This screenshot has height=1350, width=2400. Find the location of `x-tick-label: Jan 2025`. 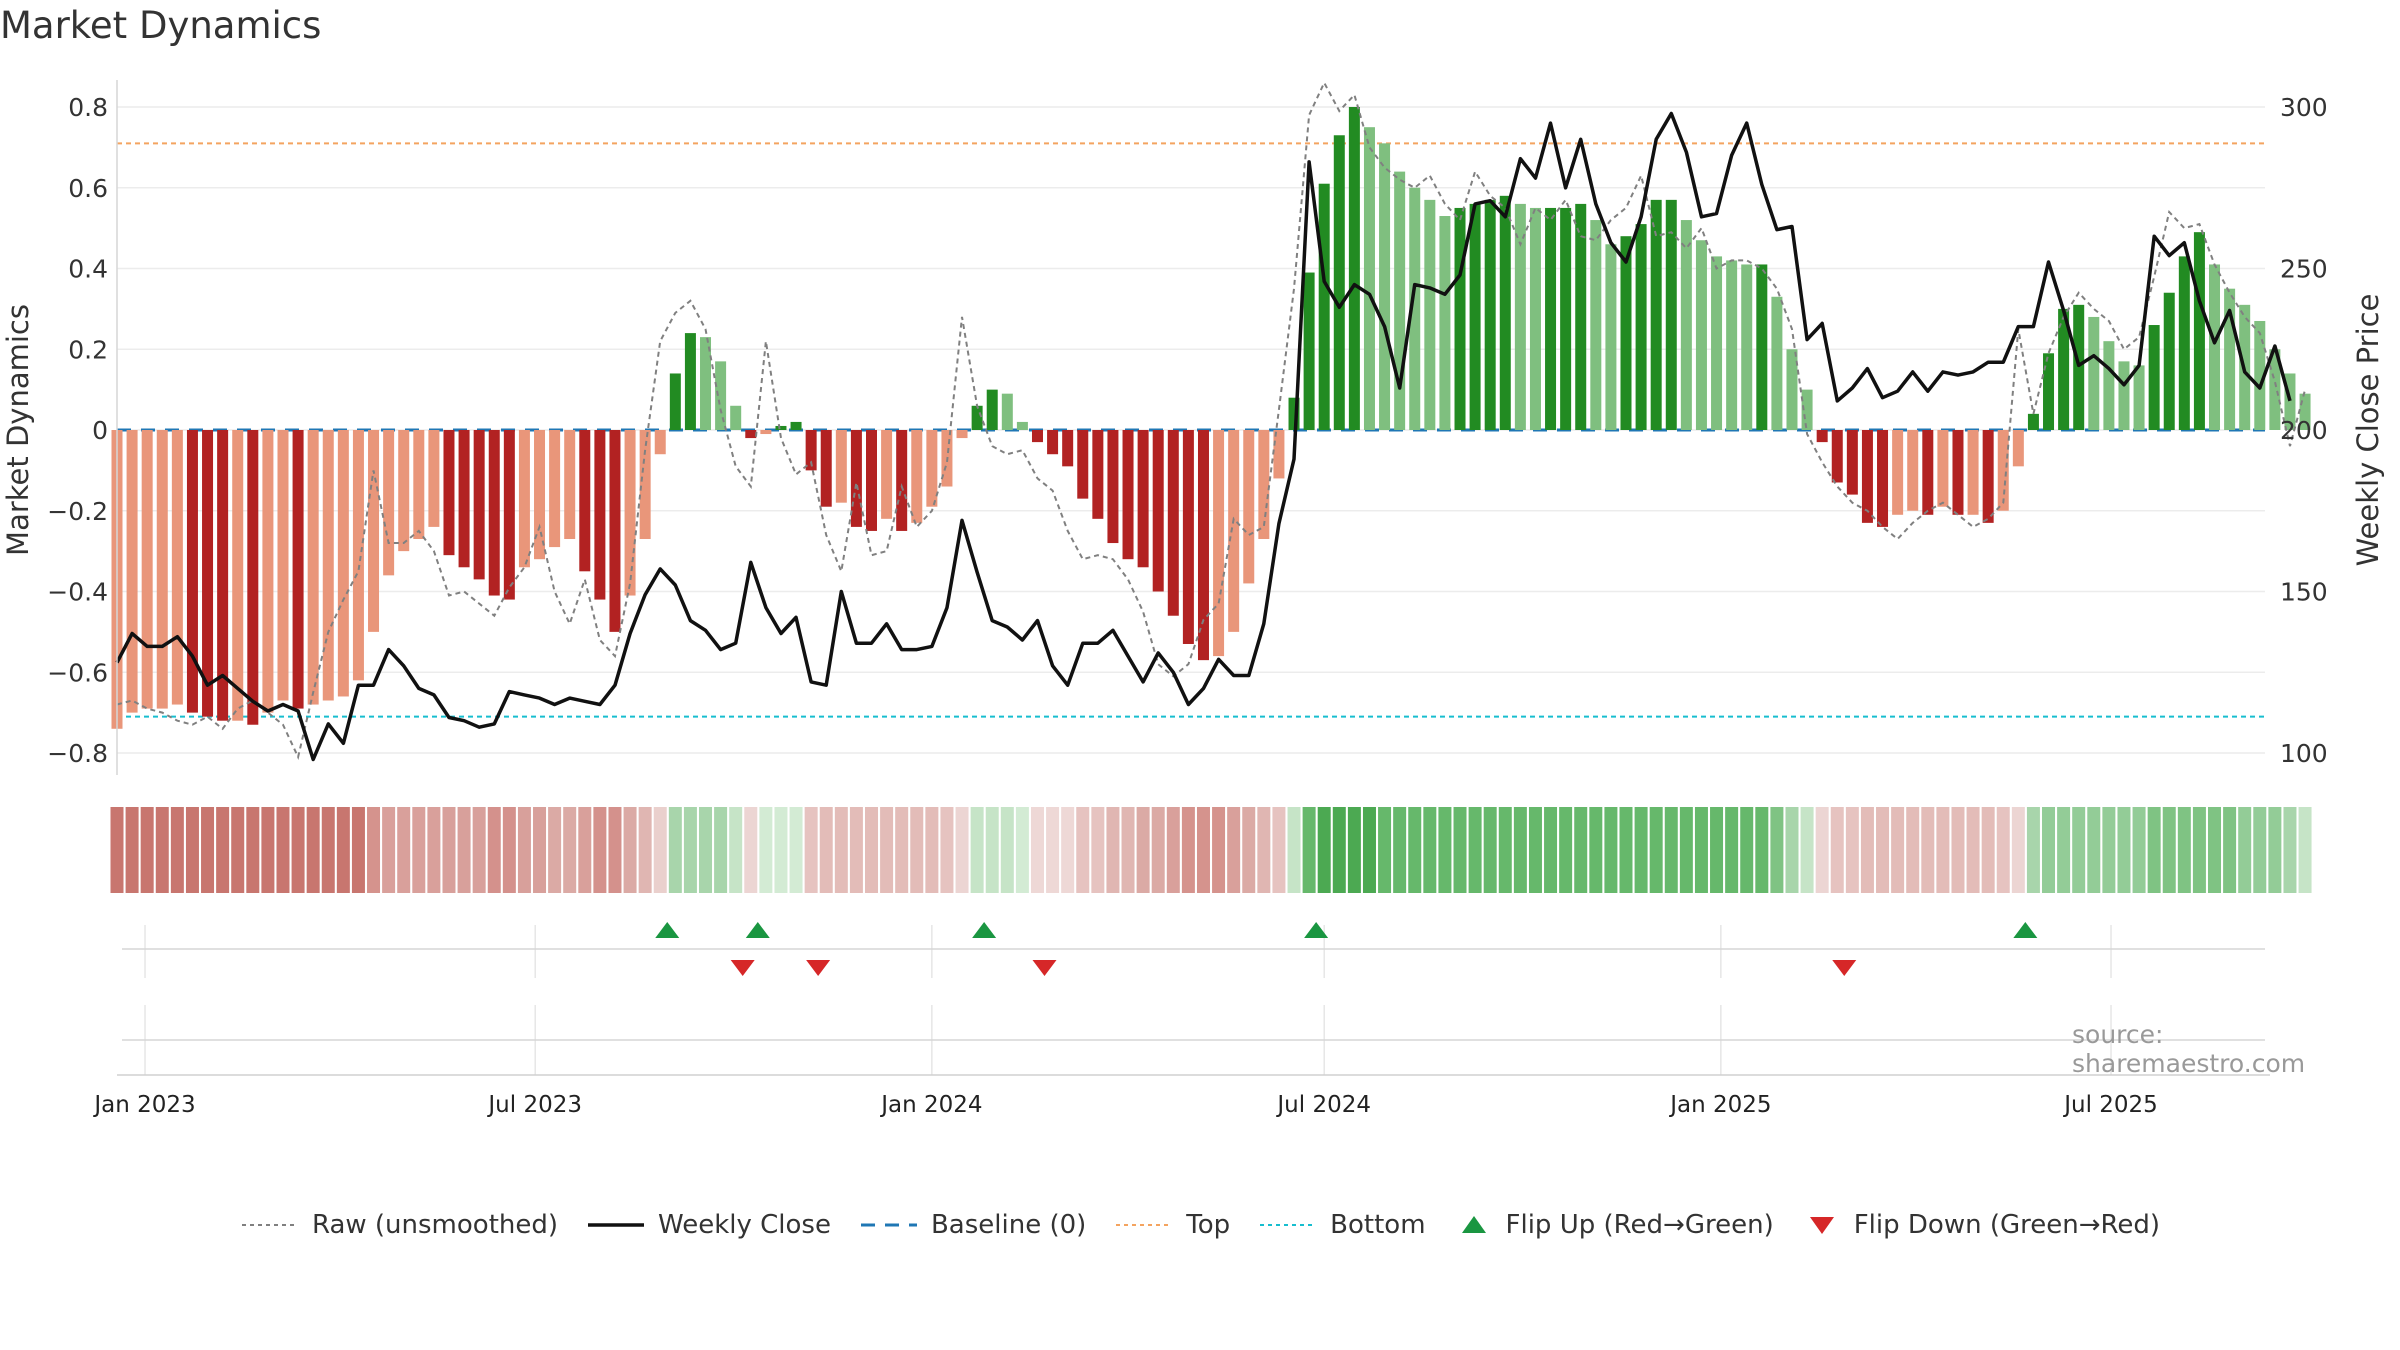

x-tick-label: Jan 2025 is located at coordinates (1719, 1105).